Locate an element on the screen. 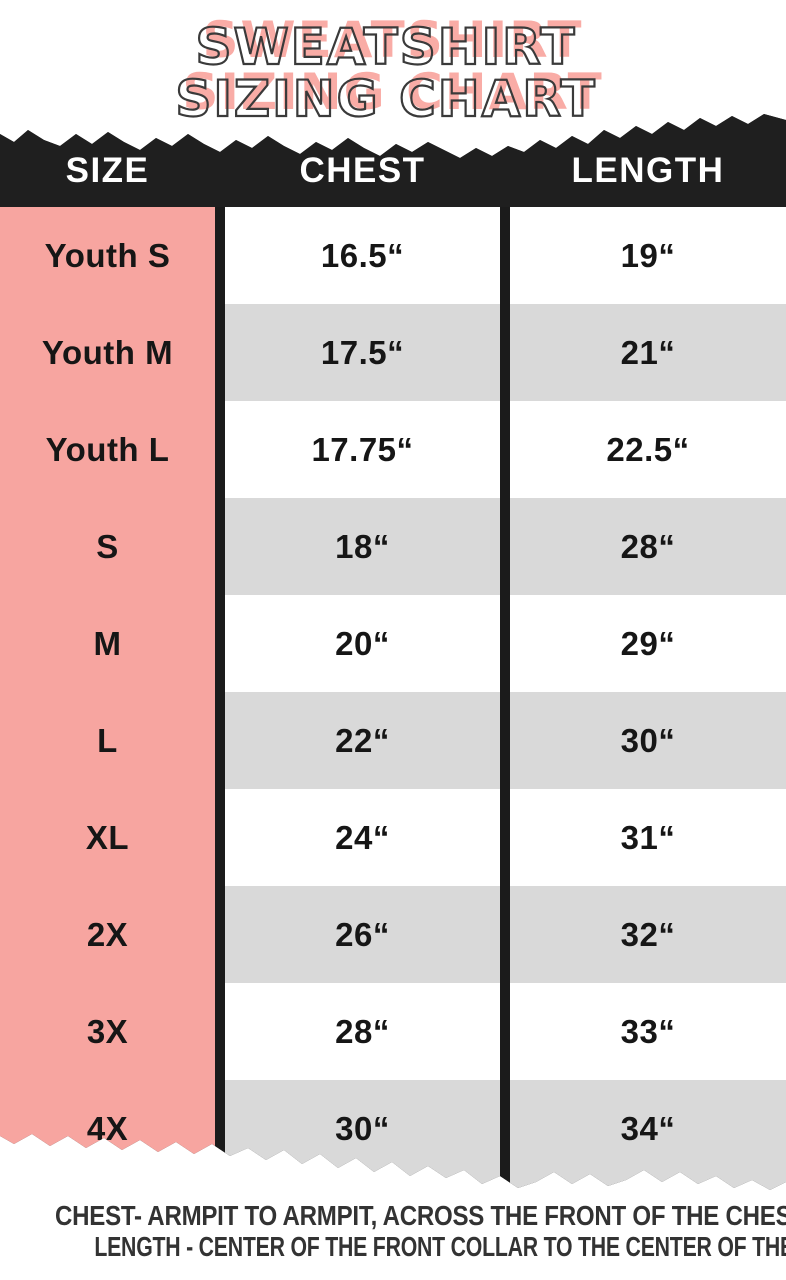 The image size is (786, 1280). cell-length: 30“ is located at coordinates (648, 740).